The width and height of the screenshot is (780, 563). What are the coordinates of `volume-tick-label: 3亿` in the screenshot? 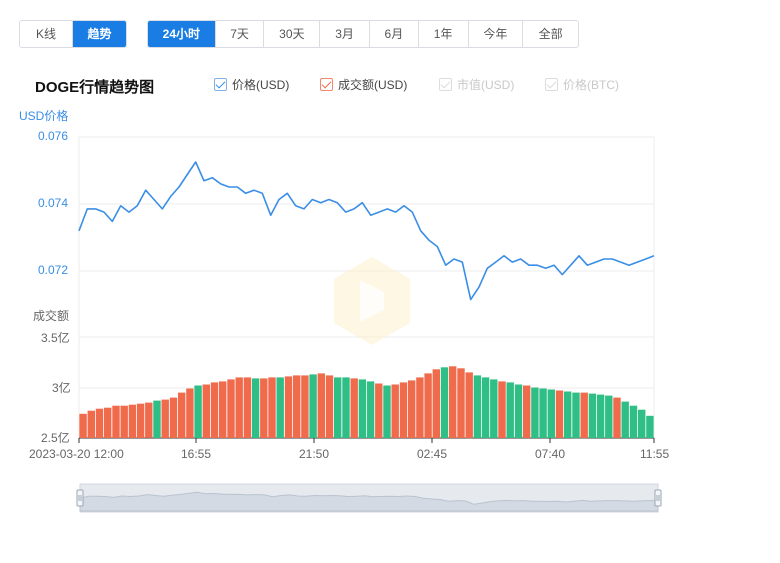 It's located at (61, 388).